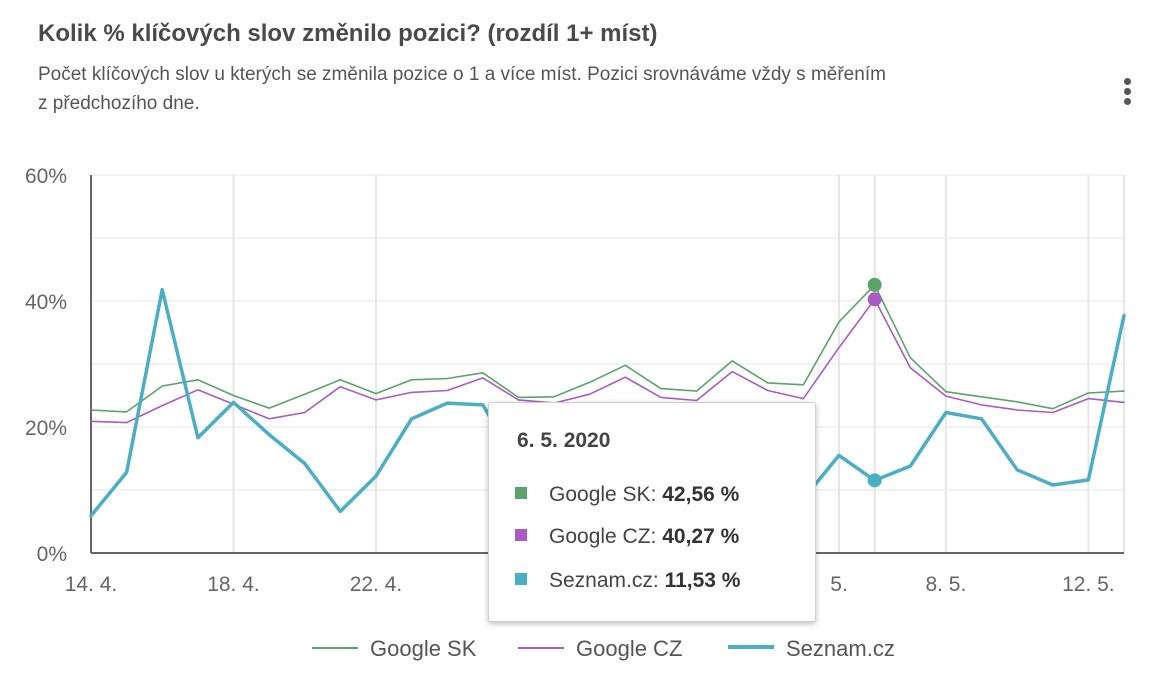  I want to click on x-tick-label: 22. 4., so click(376, 584).